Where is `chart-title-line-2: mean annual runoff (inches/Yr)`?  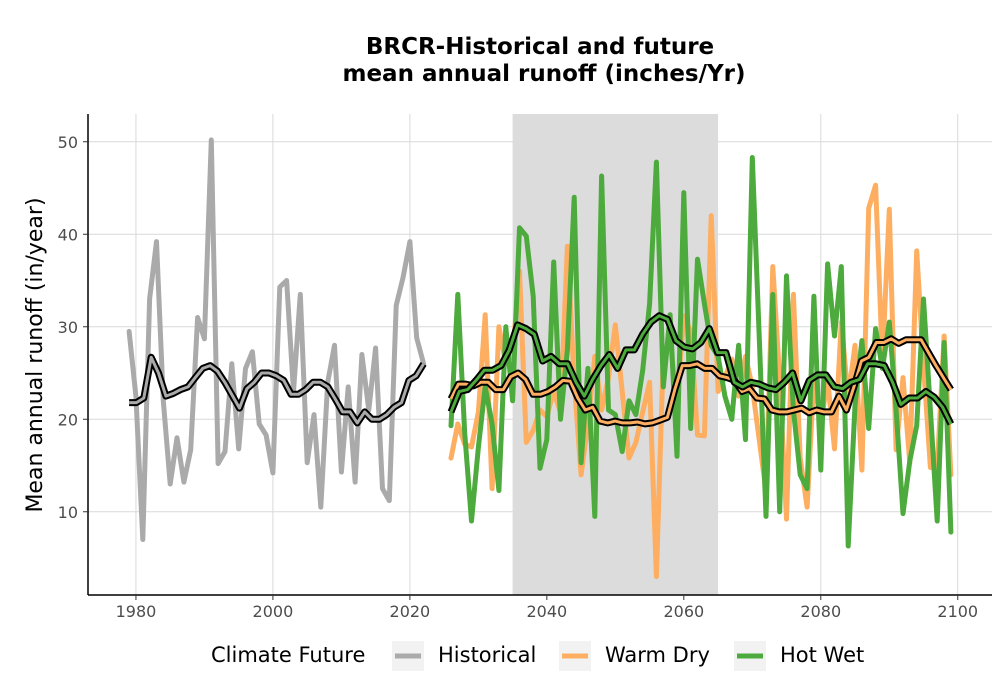 chart-title-line-2: mean annual runoff (inches/Yr) is located at coordinates (543, 74).